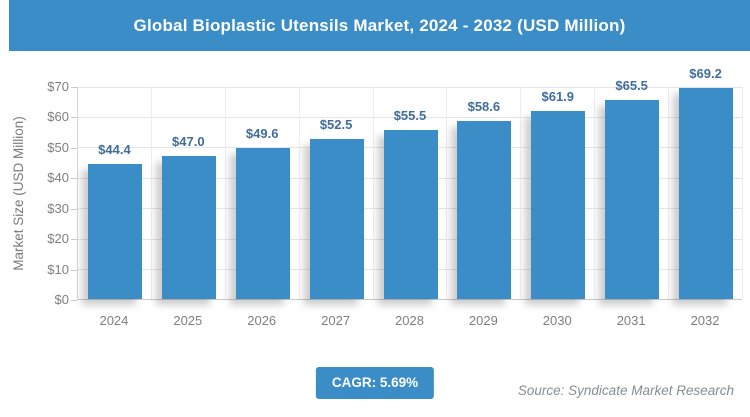 The image size is (750, 417). Describe the element at coordinates (58, 147) in the screenshot. I see `y-tick-label: $50` at that location.